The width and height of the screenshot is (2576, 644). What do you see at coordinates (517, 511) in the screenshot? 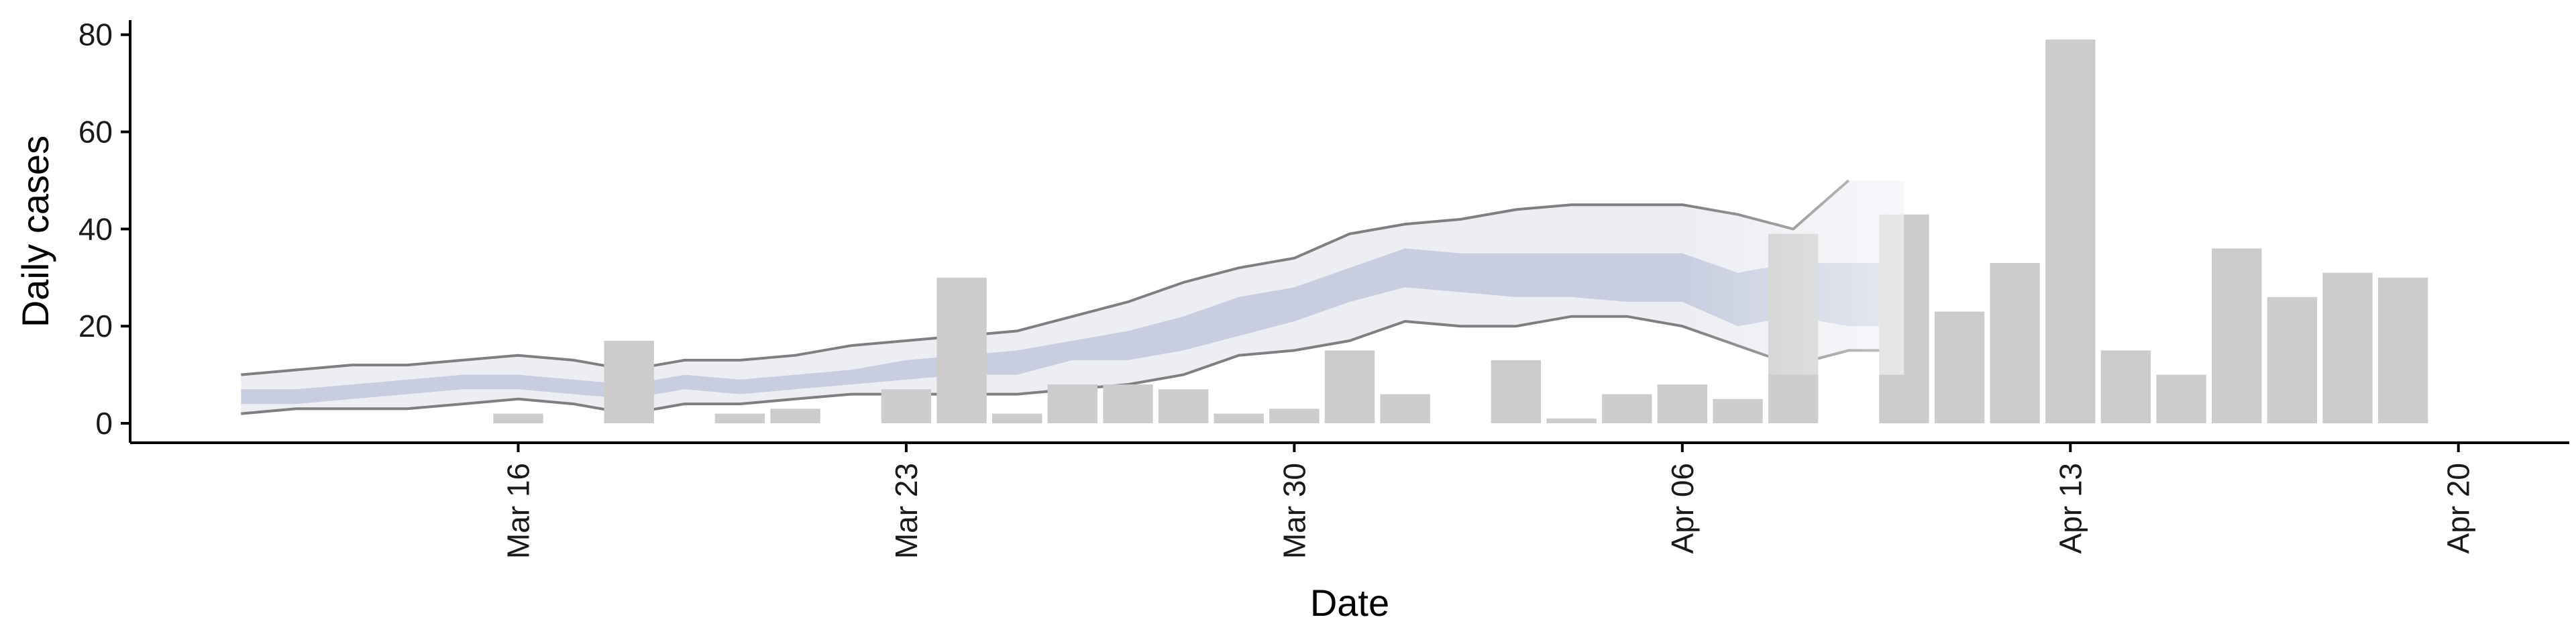
I see `x-tick-label-2020-03-16: Mar 16` at bounding box center [517, 511].